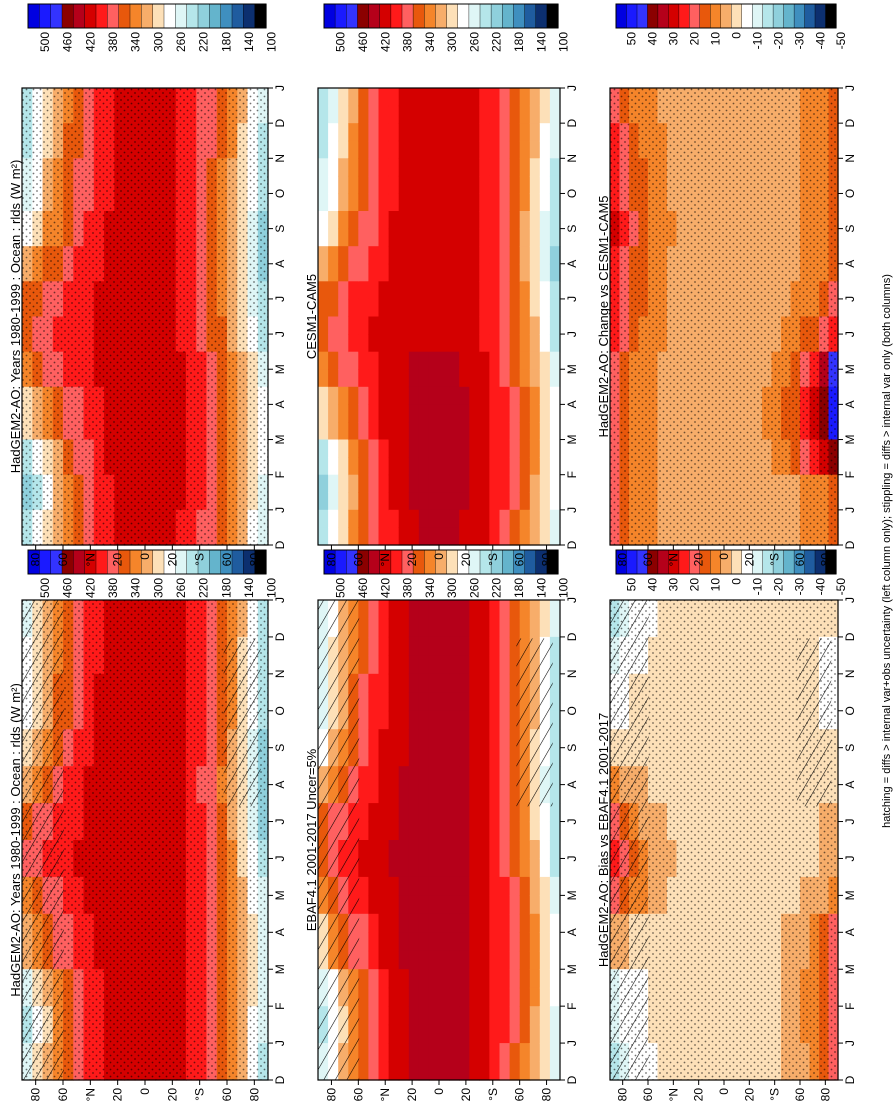  Describe the element at coordinates (280, 122) in the screenshot. I see `month-tick-label: D` at that location.